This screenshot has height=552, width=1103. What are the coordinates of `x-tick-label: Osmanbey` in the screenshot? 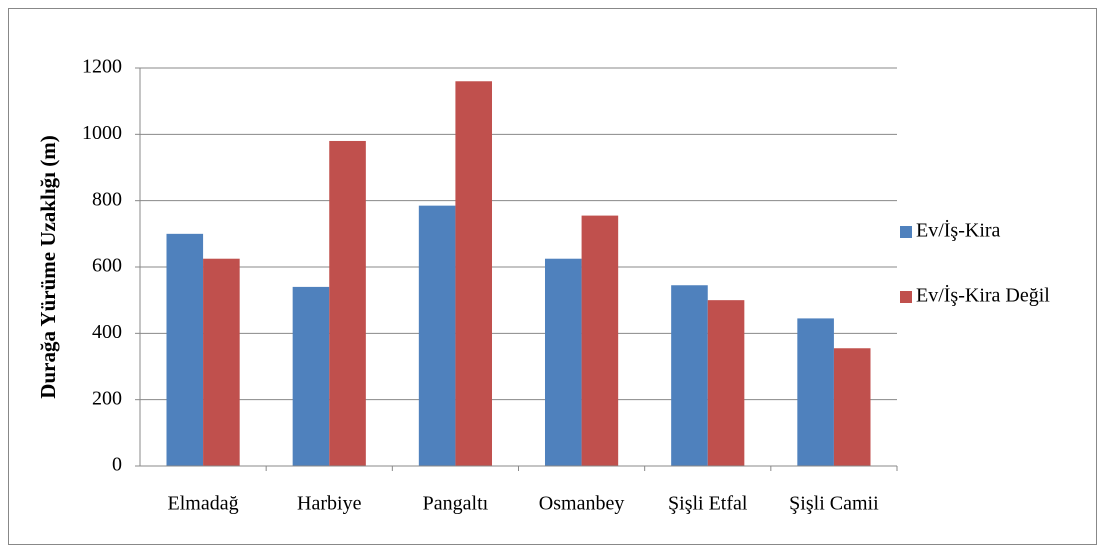 It's located at (582, 504).